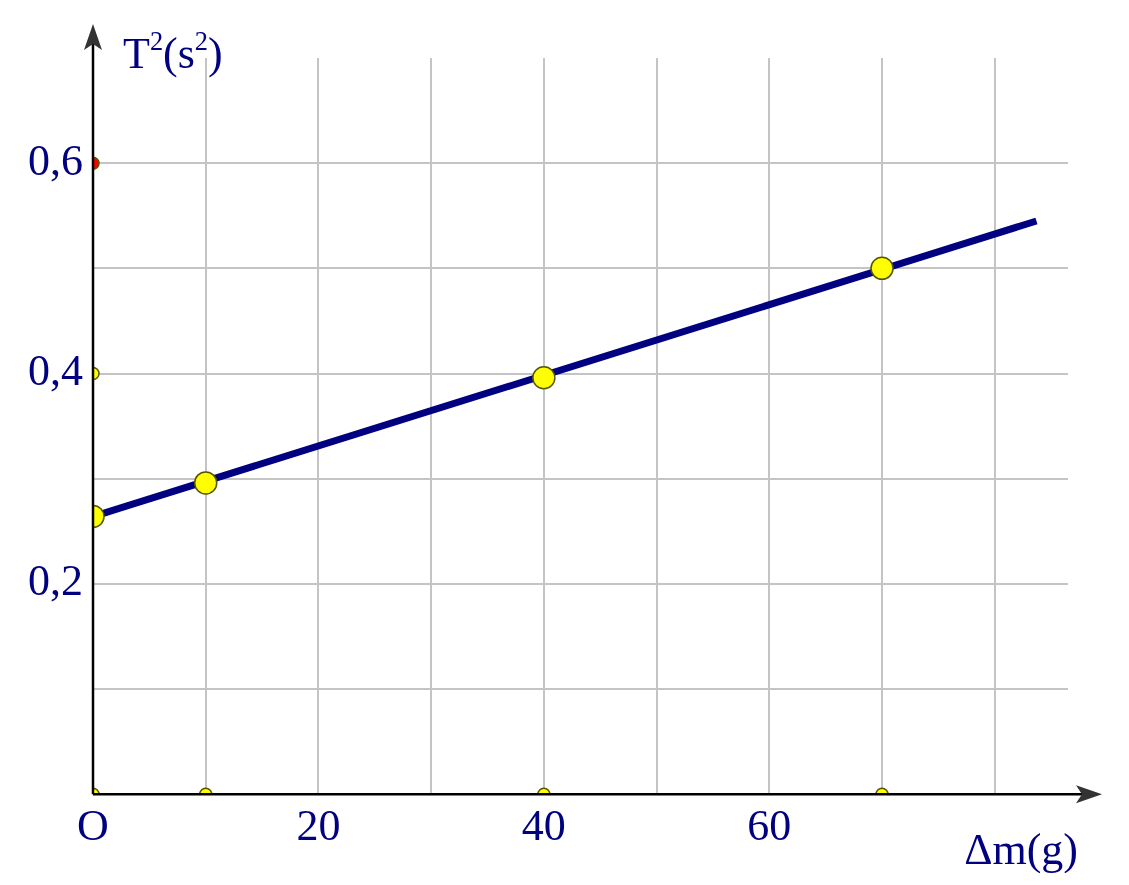 The width and height of the screenshot is (1129, 885). I want to click on x-tick-label: 40, so click(543, 826).